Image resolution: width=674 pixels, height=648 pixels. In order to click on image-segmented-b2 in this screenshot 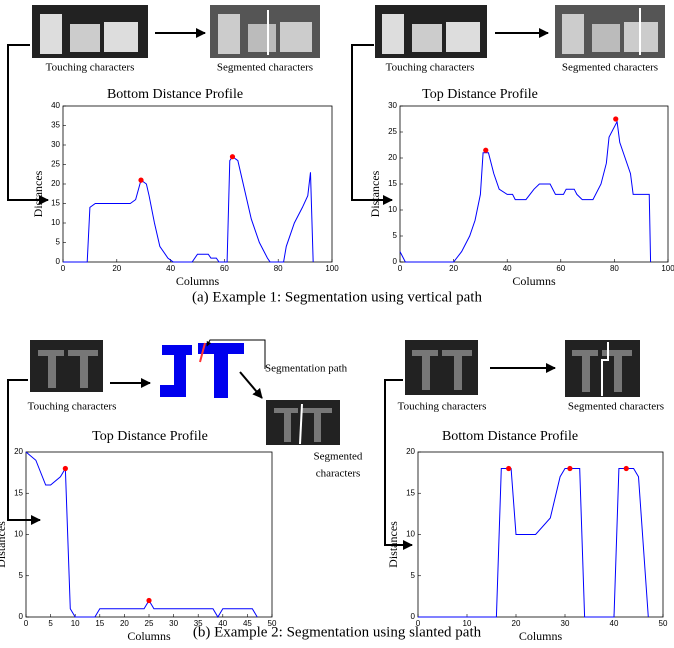, I will do `click(602, 368)`.